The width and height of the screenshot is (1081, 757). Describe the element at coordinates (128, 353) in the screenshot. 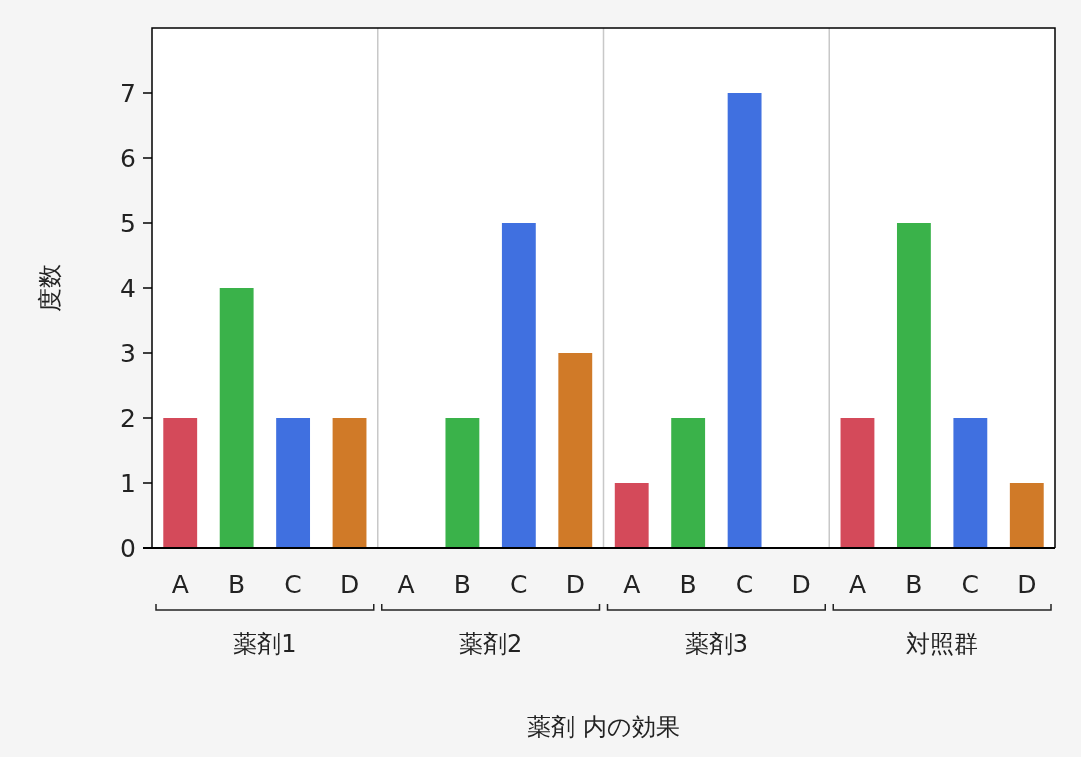

I see `y-tick-label: 3` at that location.